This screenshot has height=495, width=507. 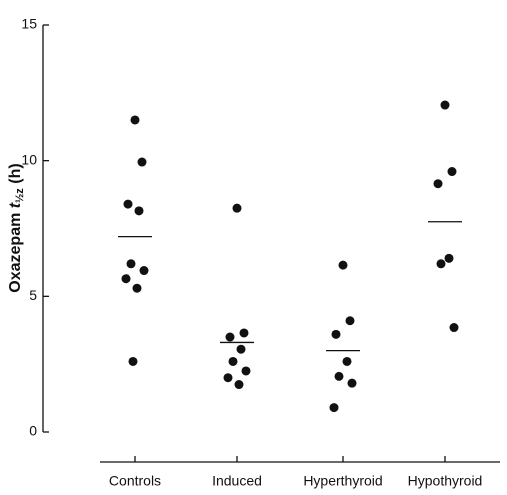 I want to click on y-tick-label: 10, so click(x=29, y=159).